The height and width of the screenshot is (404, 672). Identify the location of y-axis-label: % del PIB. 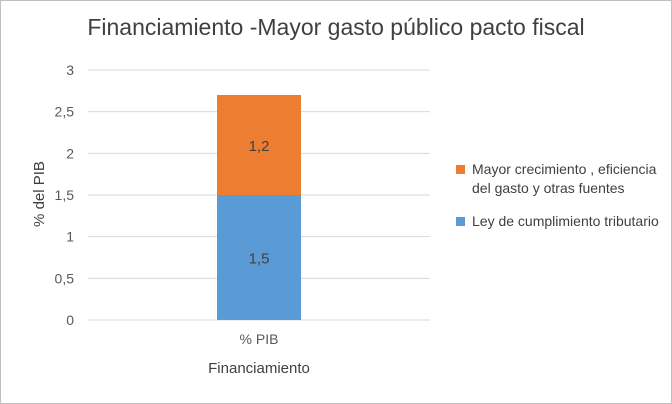
(39, 194).